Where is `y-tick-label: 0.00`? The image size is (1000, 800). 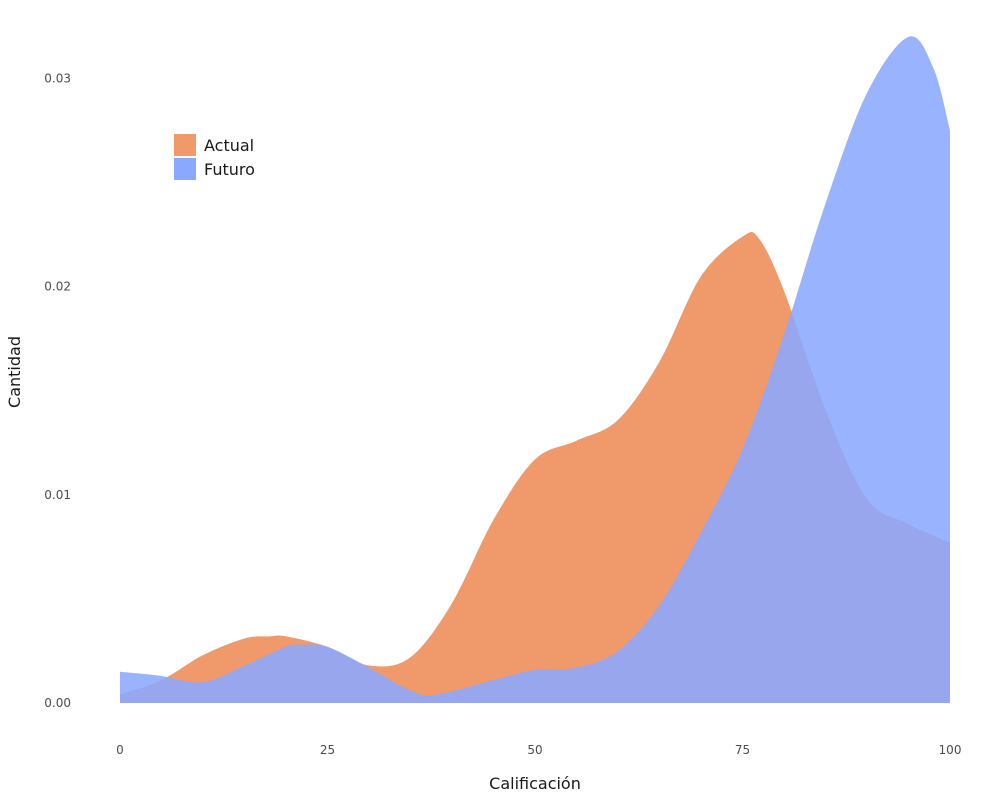
y-tick-label: 0.00 is located at coordinates (57, 703).